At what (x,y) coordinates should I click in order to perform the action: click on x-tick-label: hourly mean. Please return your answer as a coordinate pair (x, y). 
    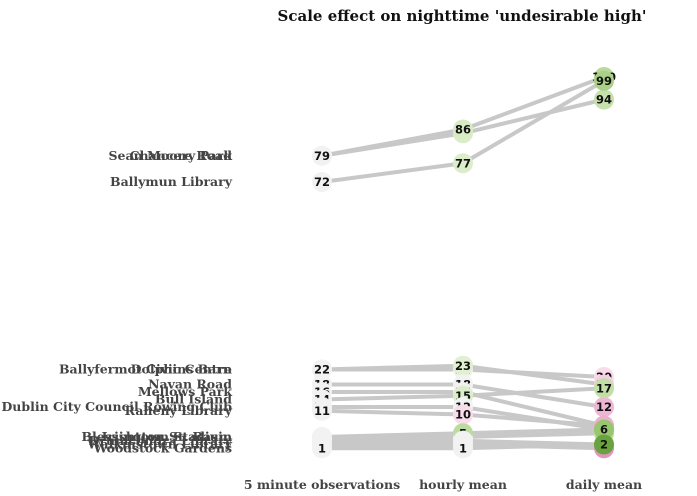
    Looking at the image, I should click on (463, 484).